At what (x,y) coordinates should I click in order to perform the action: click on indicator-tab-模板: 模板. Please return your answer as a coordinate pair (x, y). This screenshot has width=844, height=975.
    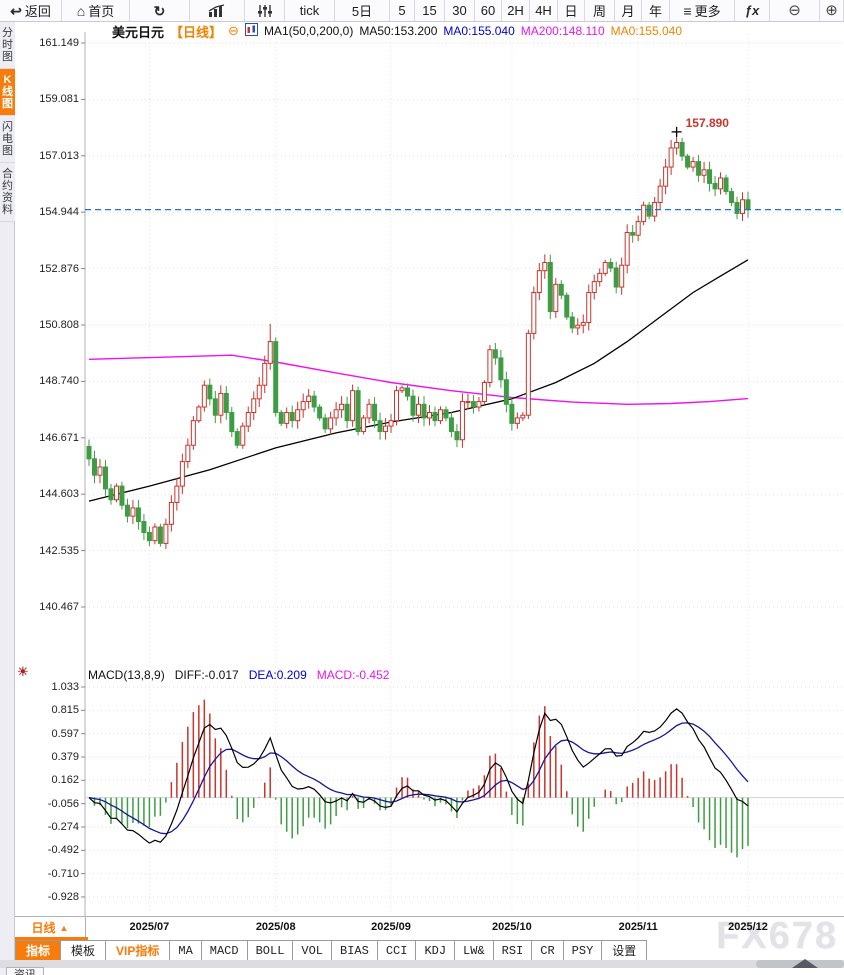
    Looking at the image, I should click on (84, 950).